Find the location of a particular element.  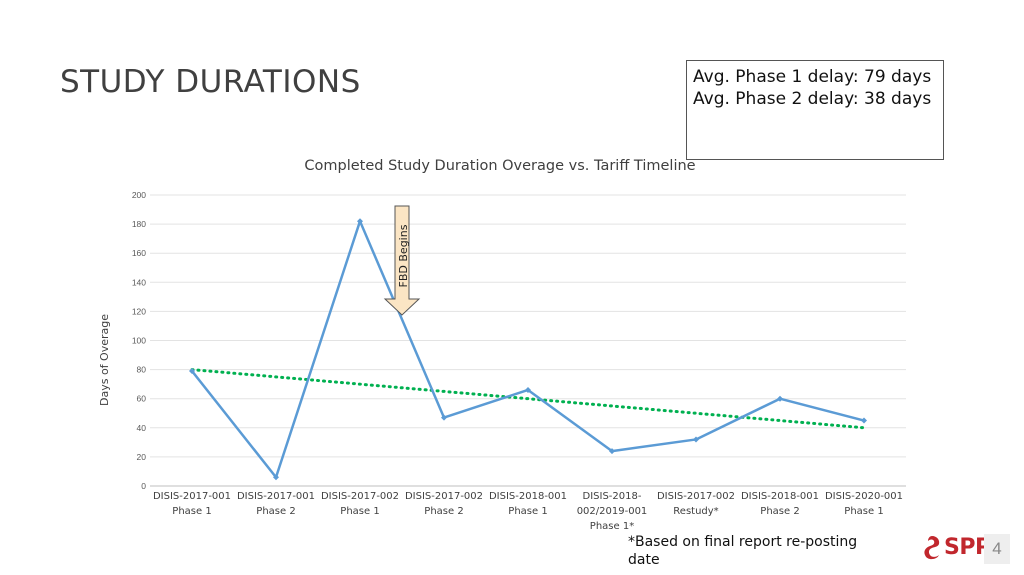

x-tick-label: DISIS-2018-001 Phase 1 is located at coordinates (528, 504).